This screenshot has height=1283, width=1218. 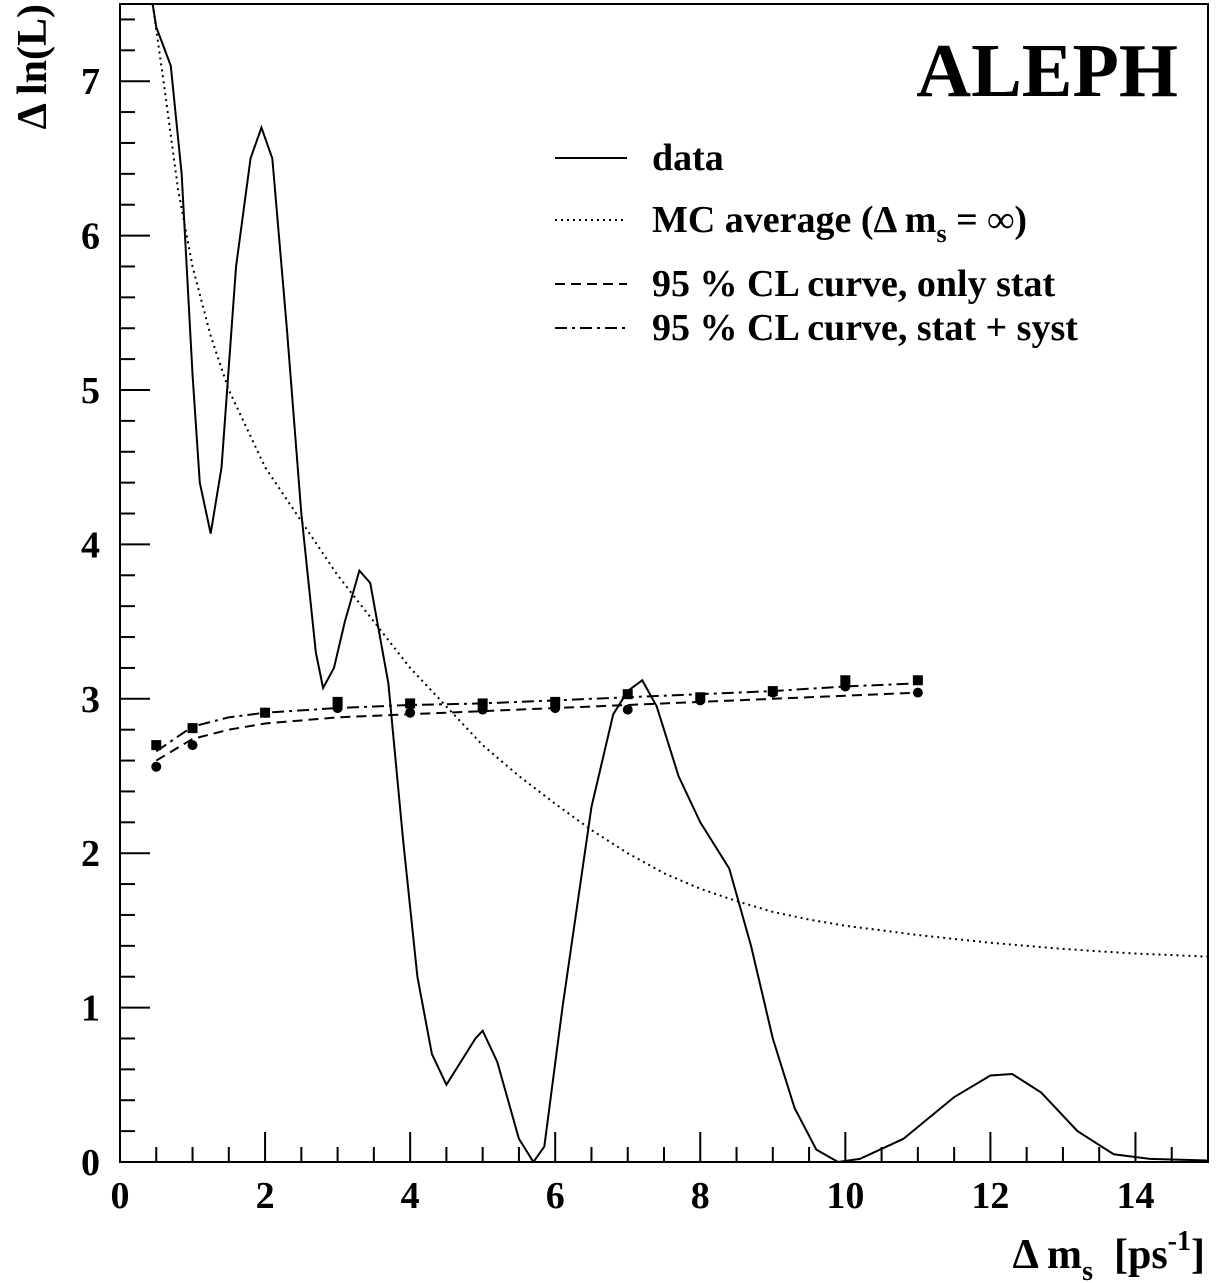 I want to click on legend-label: data, so click(x=688, y=158).